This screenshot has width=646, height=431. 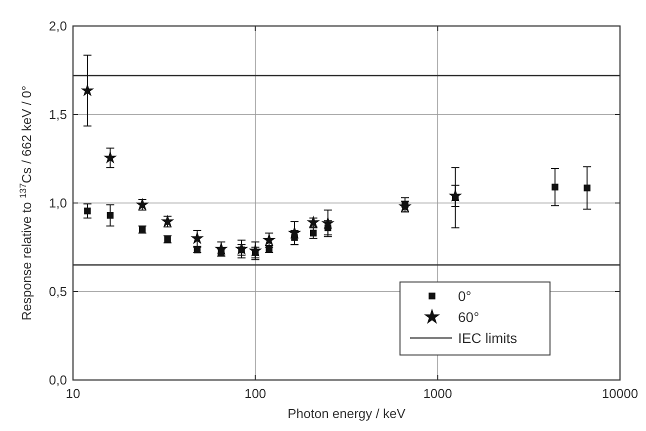 I want to click on x-tick-label: 1000, so click(x=437, y=393).